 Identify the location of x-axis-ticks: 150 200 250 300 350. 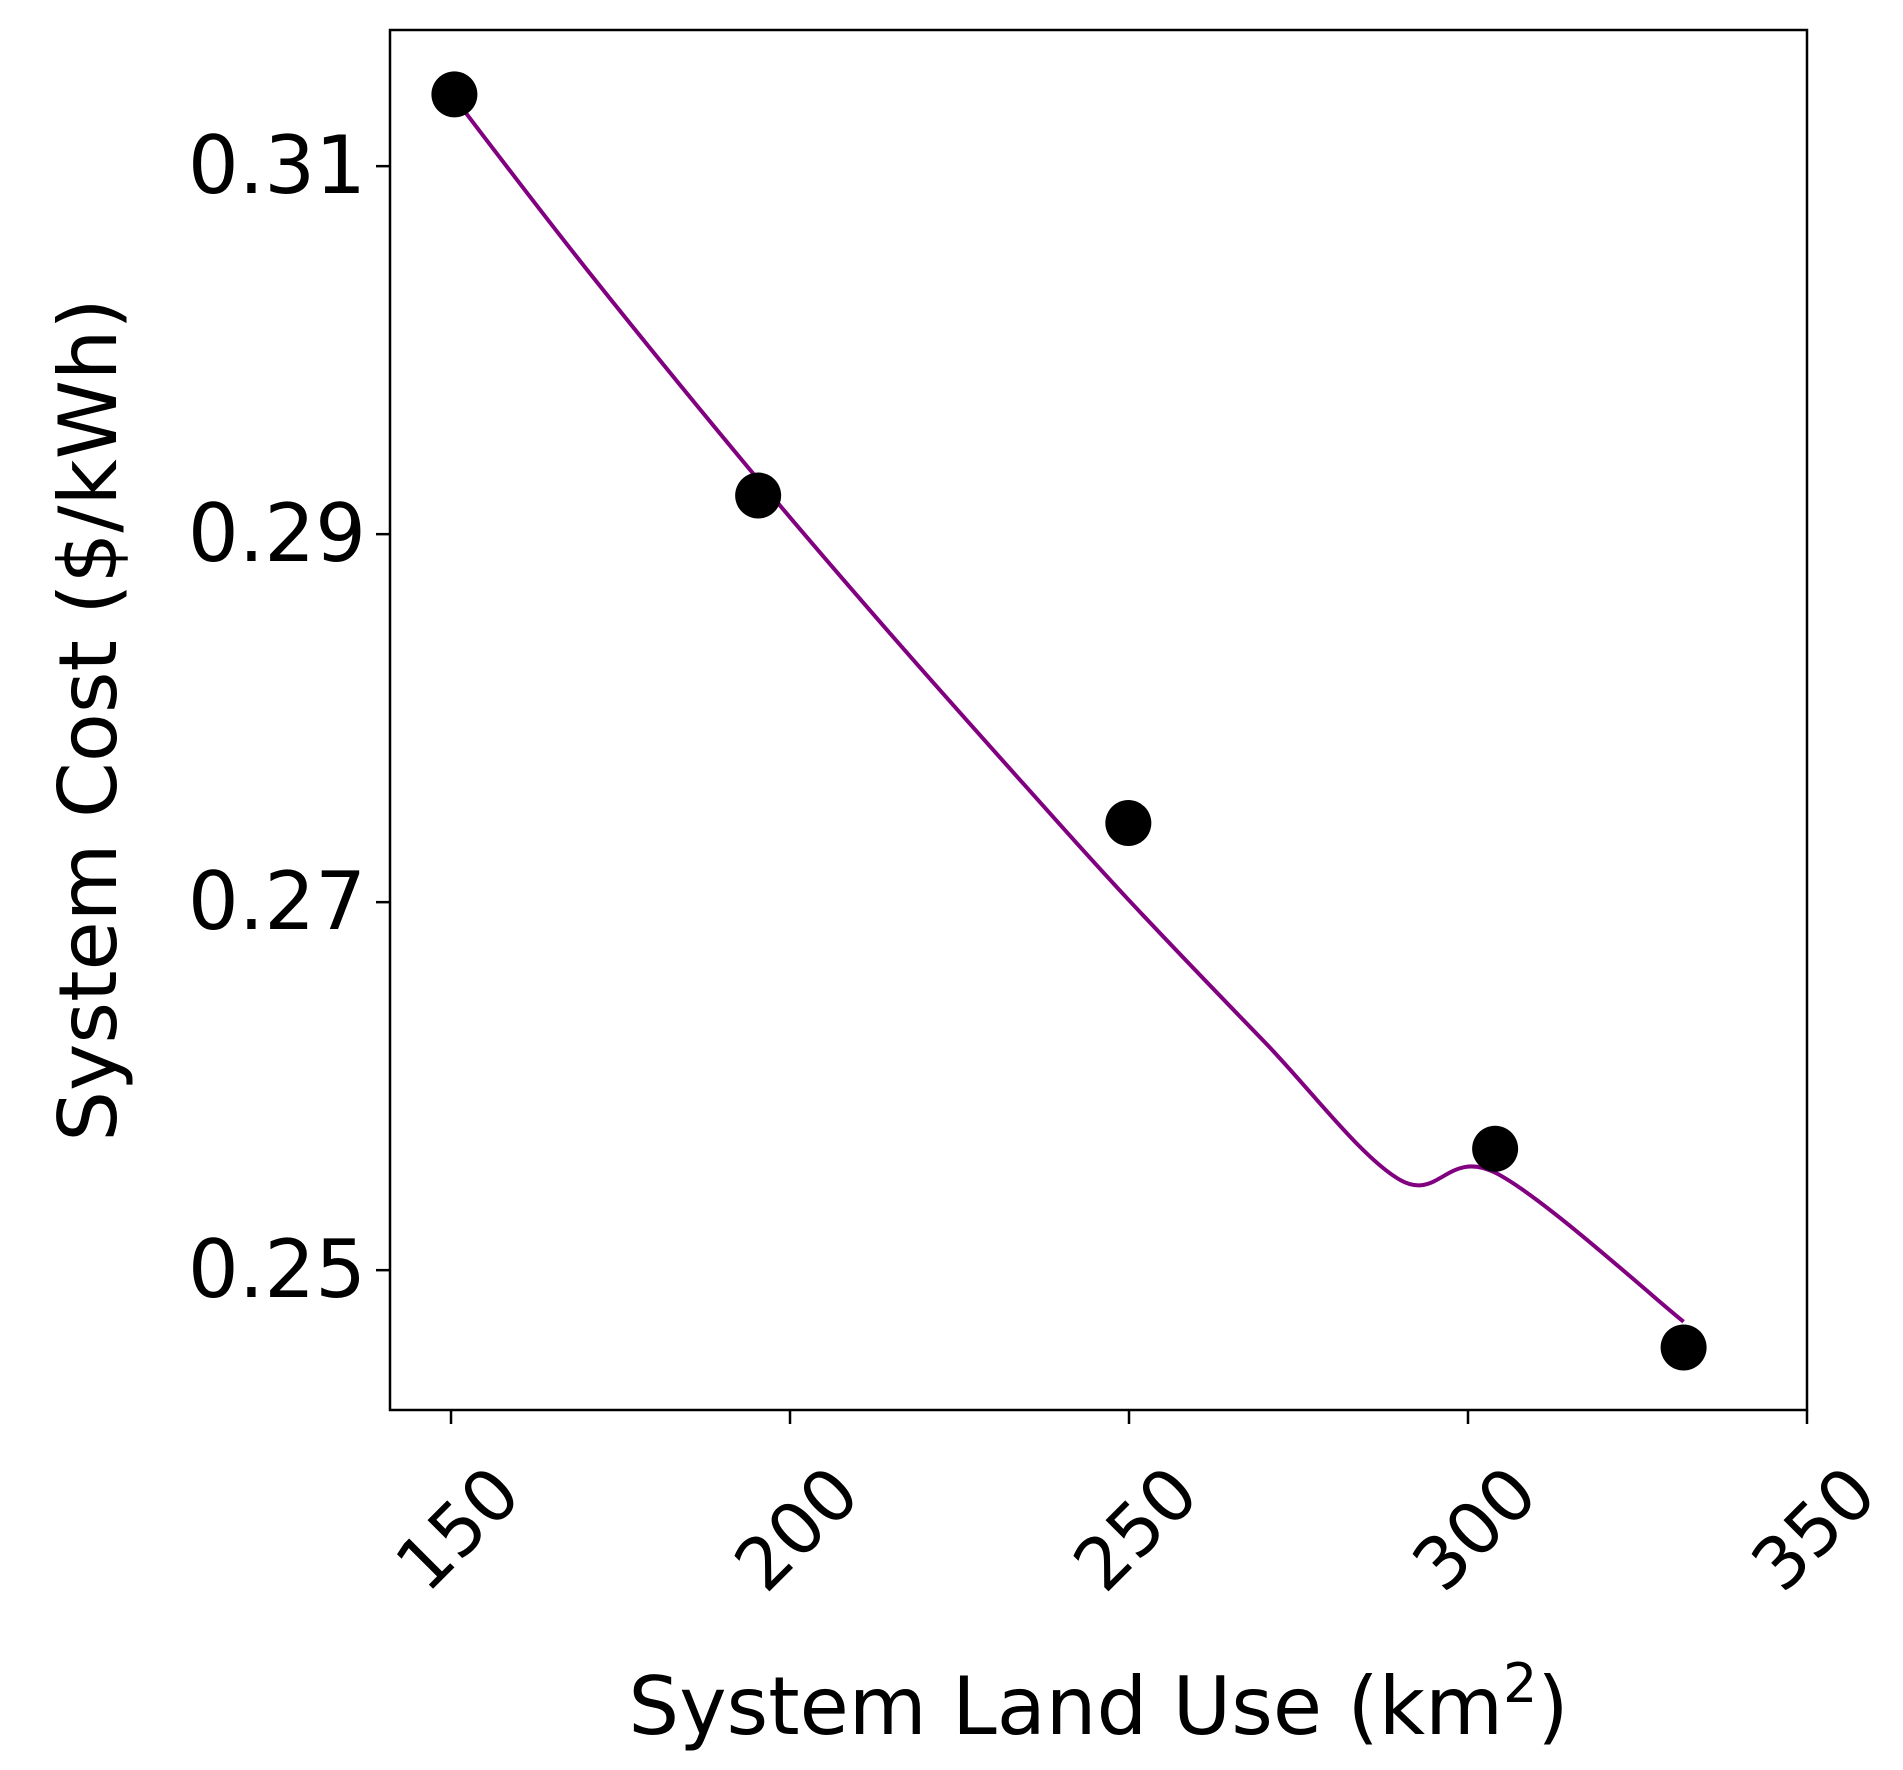
(1135, 1508).